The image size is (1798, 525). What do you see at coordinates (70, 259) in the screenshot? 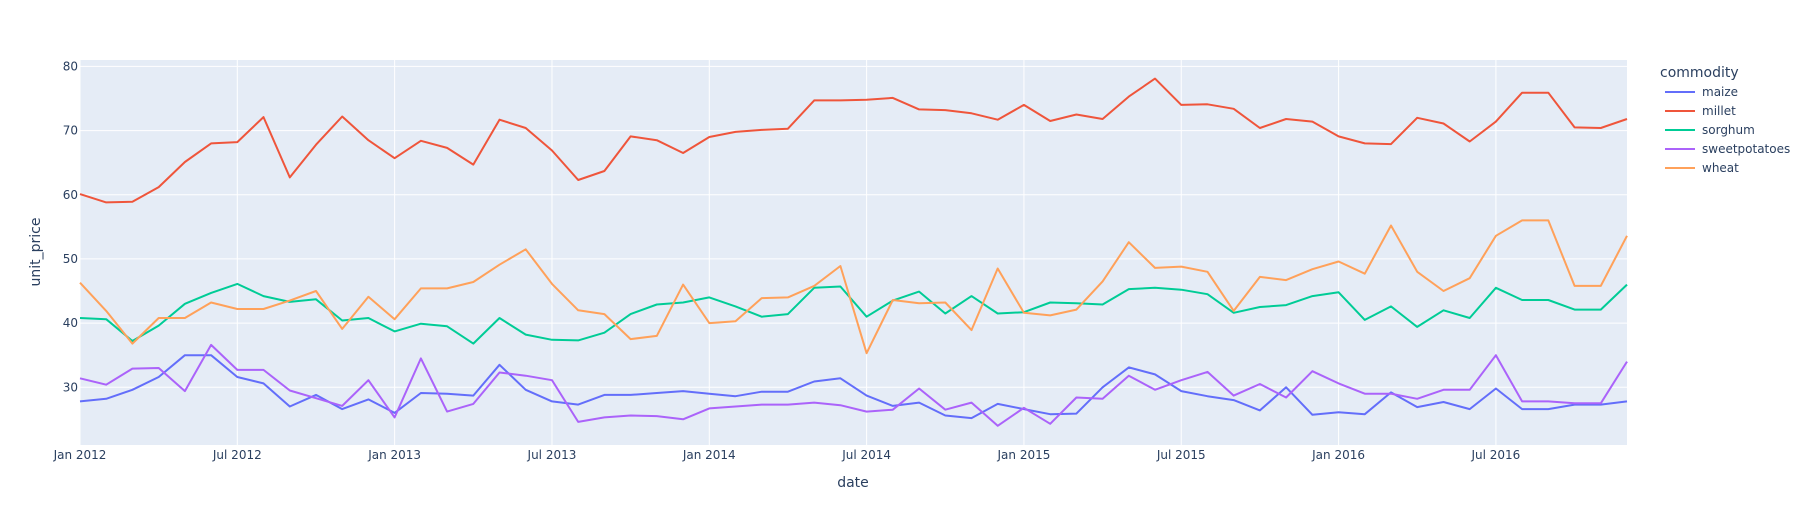
I see `y-tick-label: 50` at bounding box center [70, 259].